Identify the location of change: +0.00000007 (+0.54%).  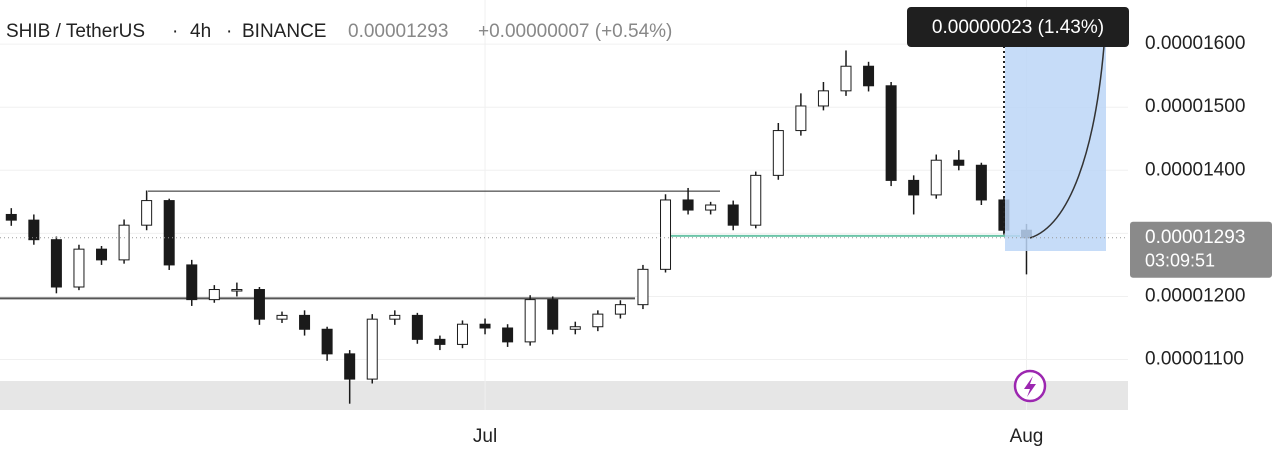
(575, 31).